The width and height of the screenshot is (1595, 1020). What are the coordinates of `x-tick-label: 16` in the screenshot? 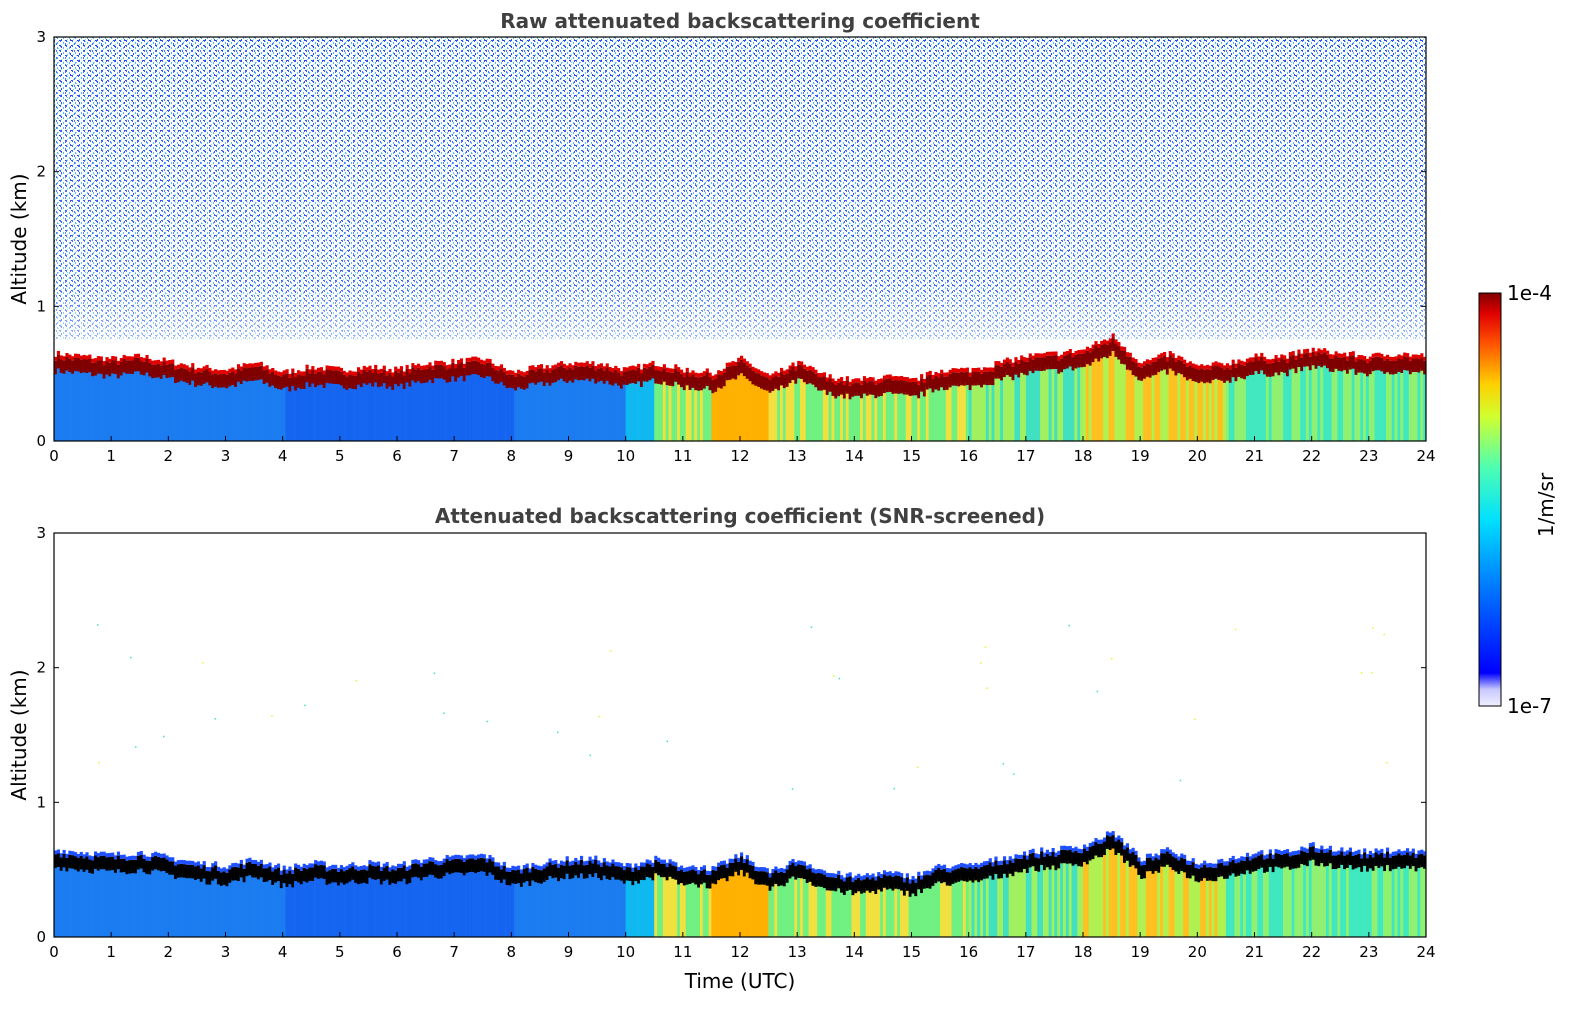 It's located at (968, 952).